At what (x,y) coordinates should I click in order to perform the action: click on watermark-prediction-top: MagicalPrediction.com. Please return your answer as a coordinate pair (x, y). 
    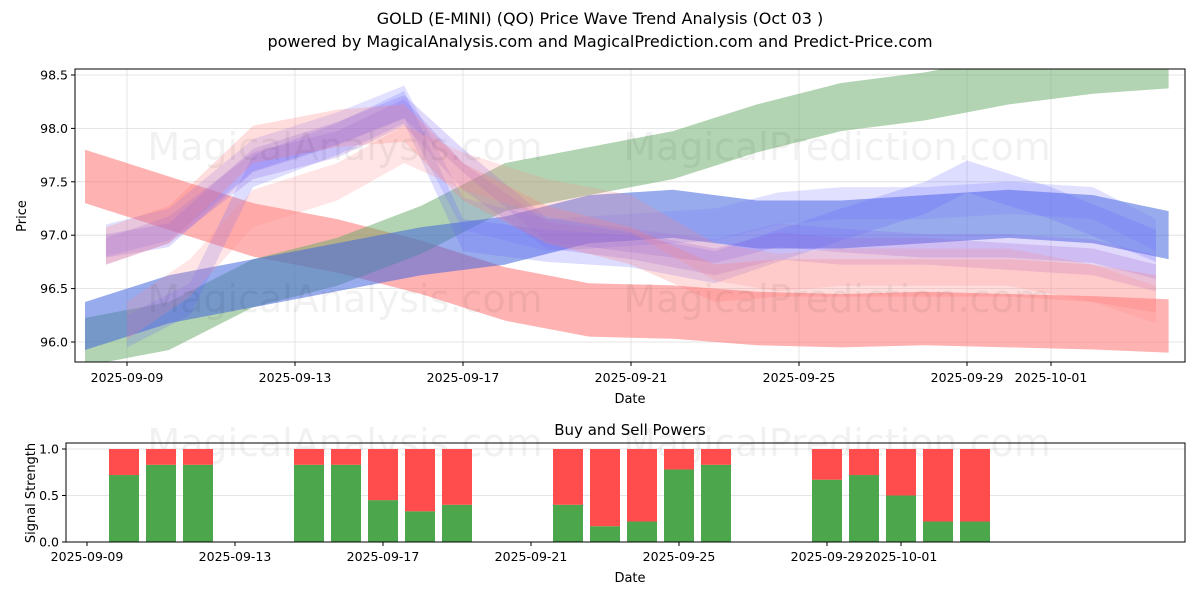
    Looking at the image, I should click on (837, 147).